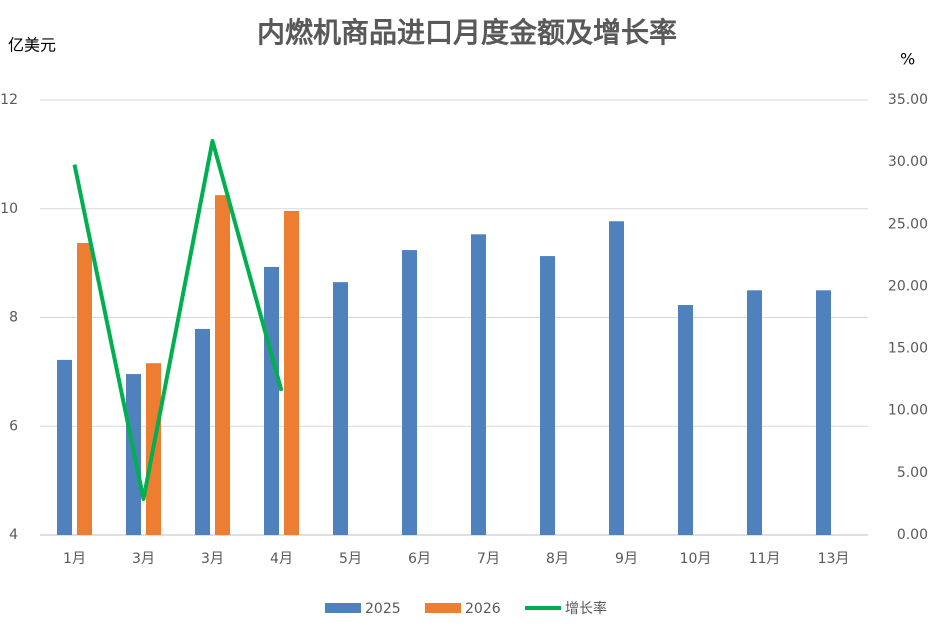  Describe the element at coordinates (834, 559) in the screenshot. I see `x-tick-label: 13月` at that location.